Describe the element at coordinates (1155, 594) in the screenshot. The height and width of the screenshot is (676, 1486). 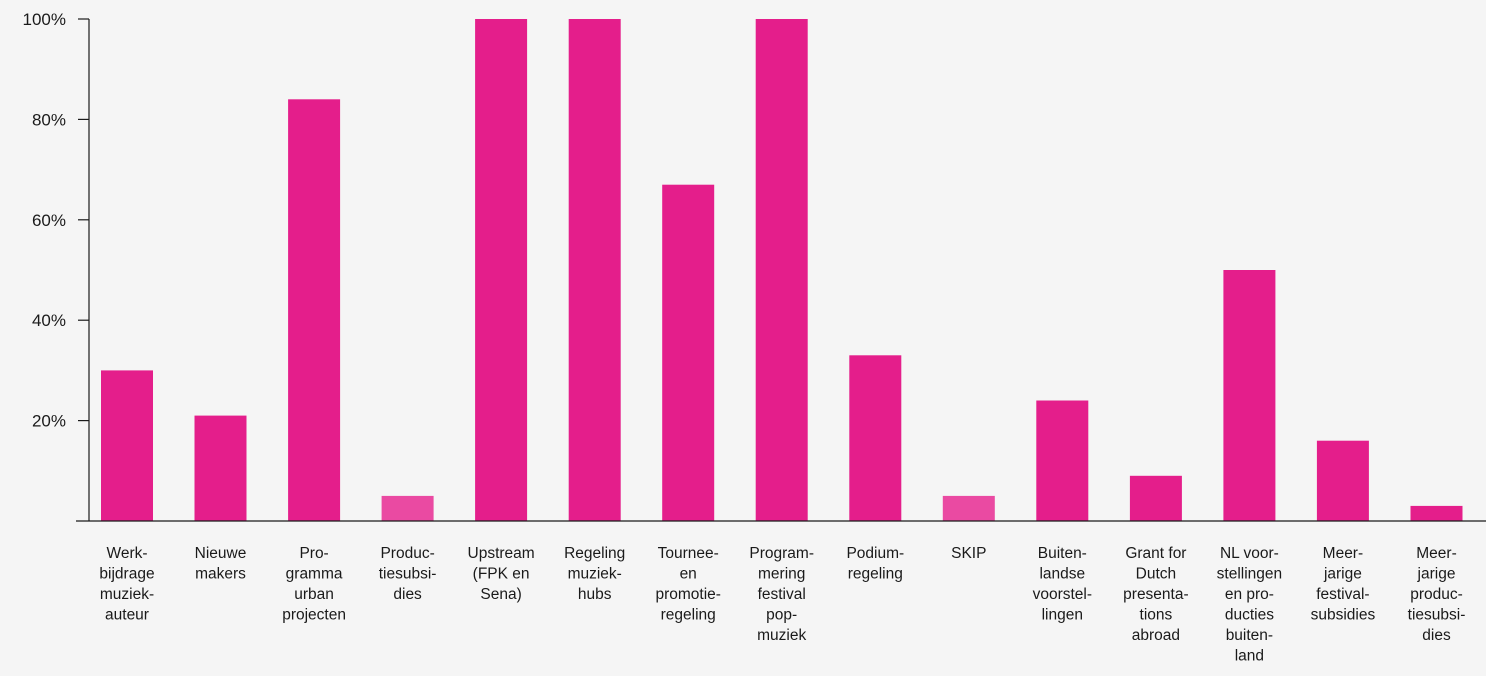
I see `category-label: Grant for Dutch presenta-tions abroad` at that location.